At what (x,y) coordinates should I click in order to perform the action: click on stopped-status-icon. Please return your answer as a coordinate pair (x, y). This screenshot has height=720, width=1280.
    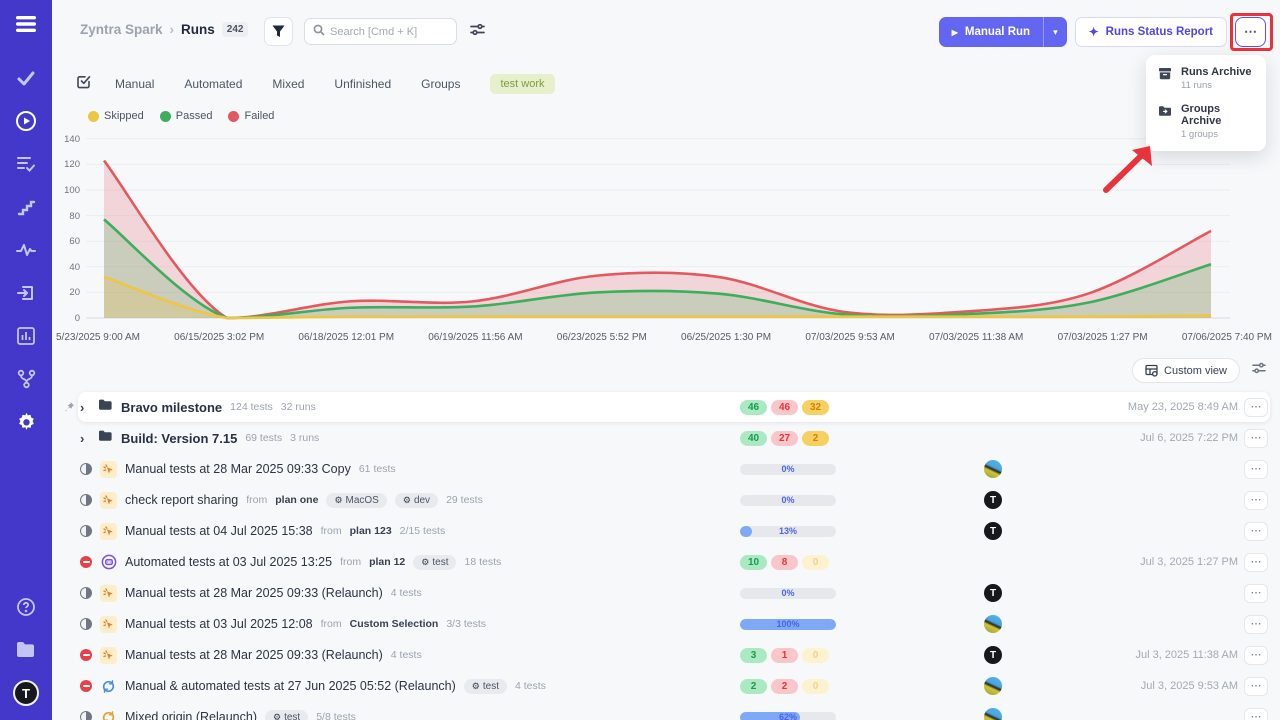
    Looking at the image, I should click on (86, 562).